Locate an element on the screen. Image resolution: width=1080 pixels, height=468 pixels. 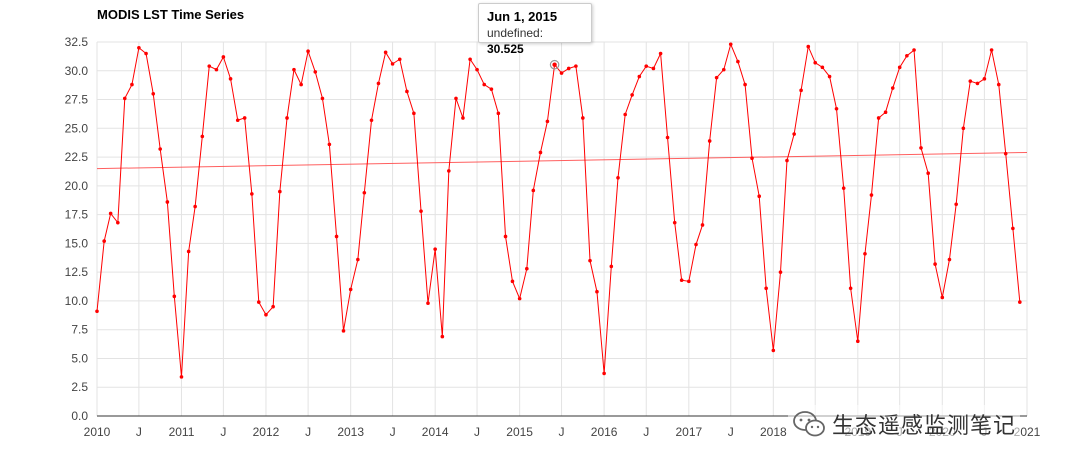
highlighted-point is located at coordinates (554, 64).